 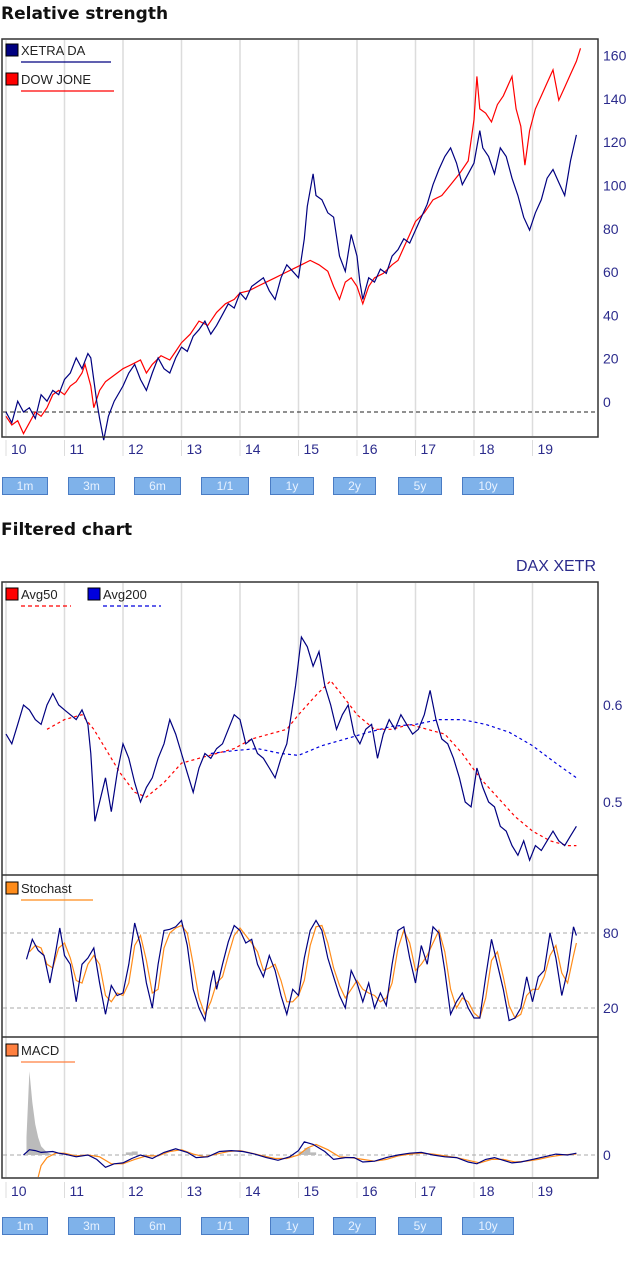 I want to click on relative-strength-title: Relative strength, so click(x=85, y=14).